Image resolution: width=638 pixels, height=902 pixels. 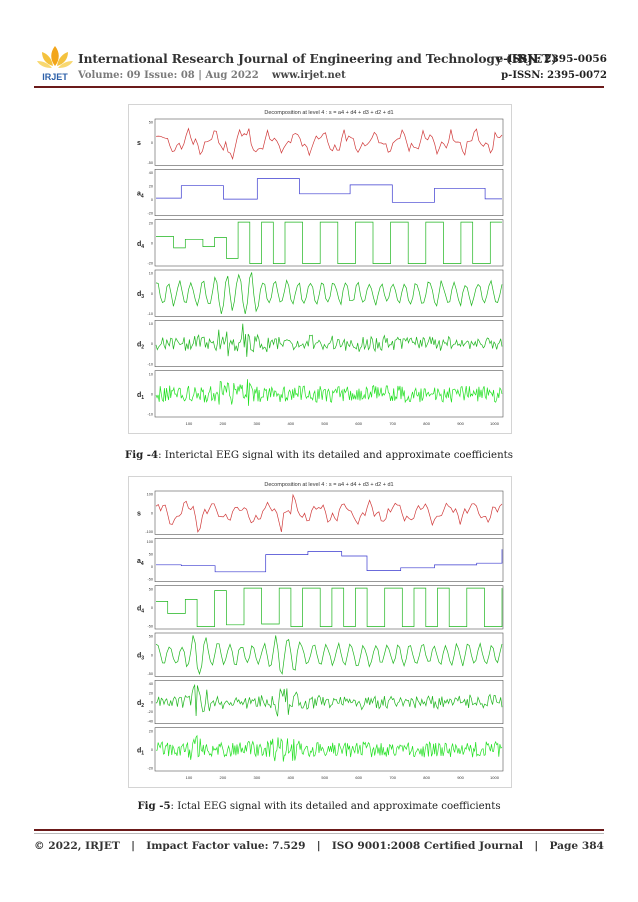 What do you see at coordinates (149, 532) in the screenshot?
I see `y-tick-label: -100` at bounding box center [149, 532].